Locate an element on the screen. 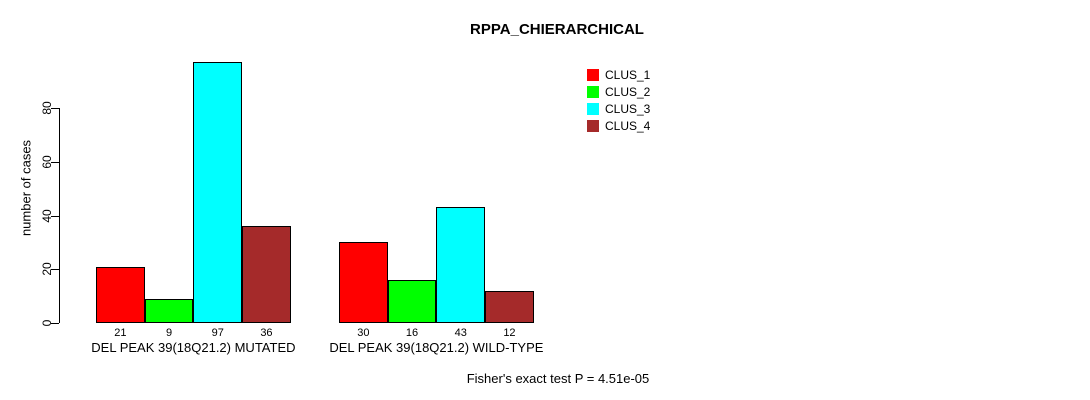 The height and width of the screenshot is (400, 1090). bar-value-label: 9 is located at coordinates (169, 333).